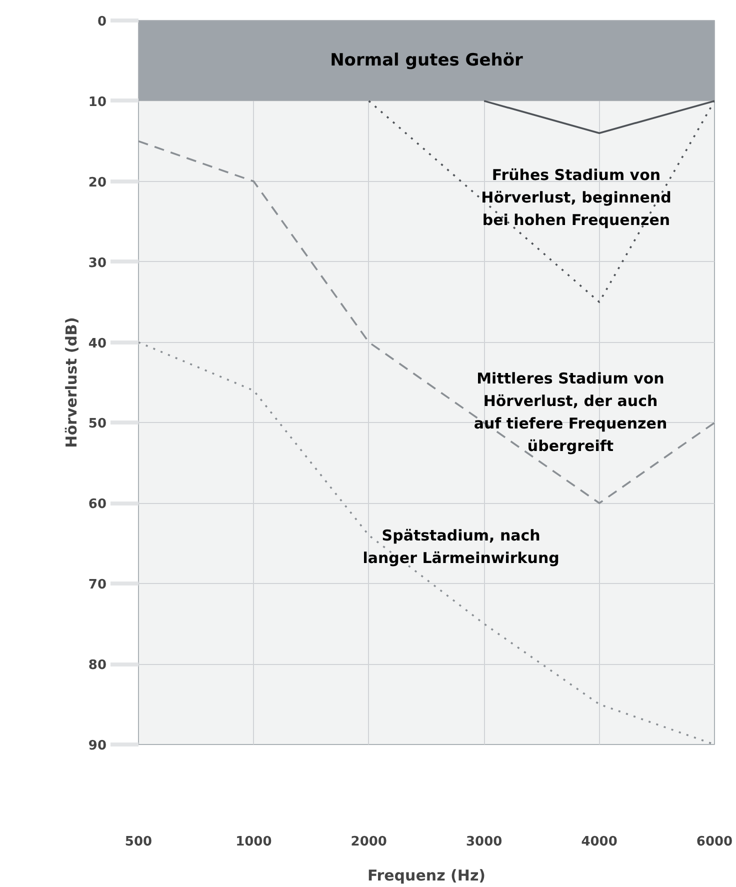 This screenshot has width=736, height=887. I want to click on x-tick-label: 1000, so click(254, 842).